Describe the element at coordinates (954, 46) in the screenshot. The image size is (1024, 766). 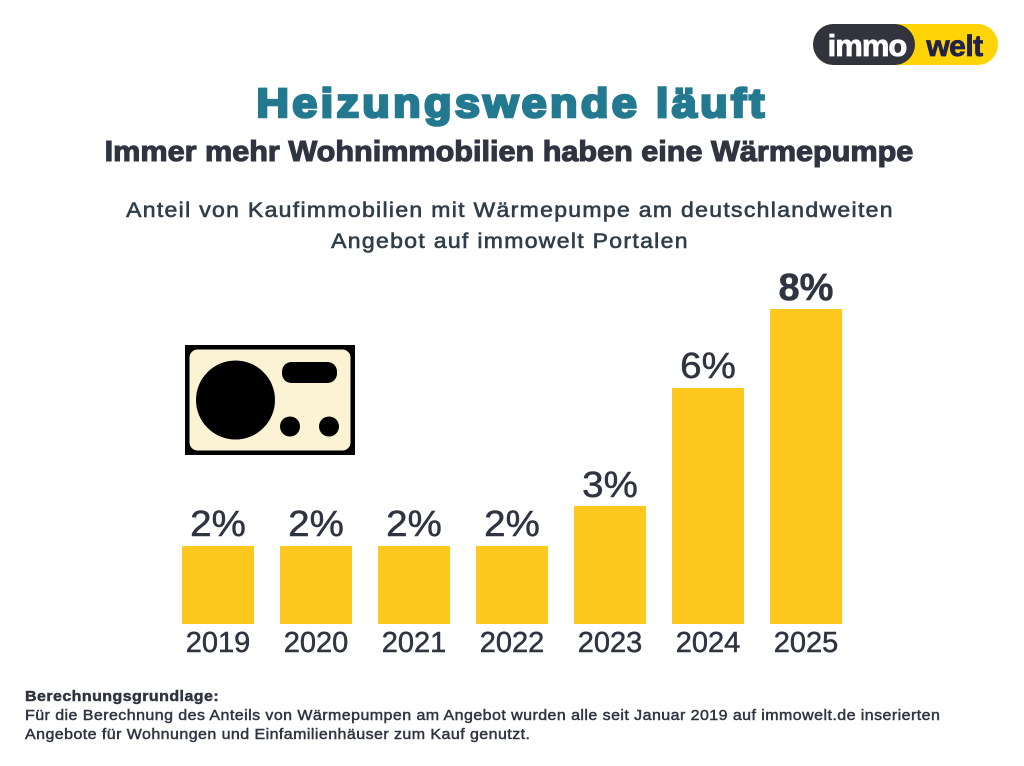
I see `svg-text: welt` at that location.